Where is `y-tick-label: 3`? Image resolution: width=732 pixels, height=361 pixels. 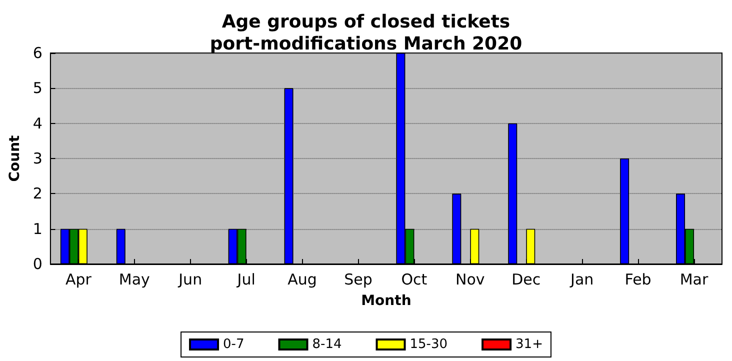 y-tick-label: 3 is located at coordinates (37, 159).